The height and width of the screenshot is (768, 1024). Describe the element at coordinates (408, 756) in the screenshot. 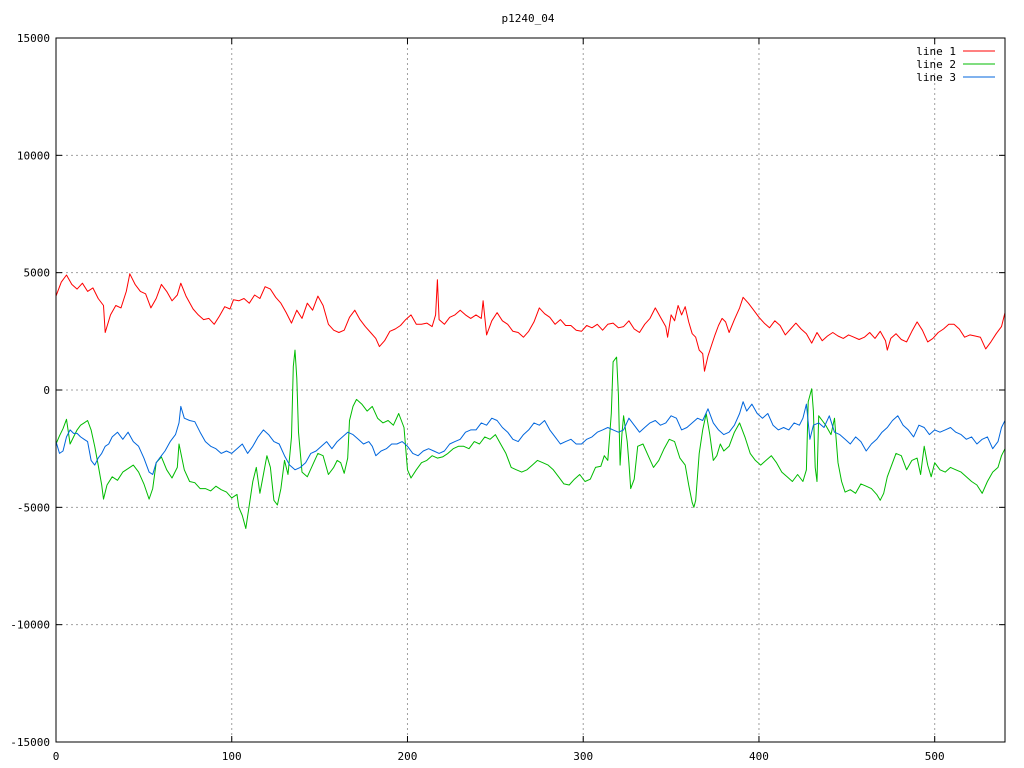

I see `x-tick-label: 200` at that location.